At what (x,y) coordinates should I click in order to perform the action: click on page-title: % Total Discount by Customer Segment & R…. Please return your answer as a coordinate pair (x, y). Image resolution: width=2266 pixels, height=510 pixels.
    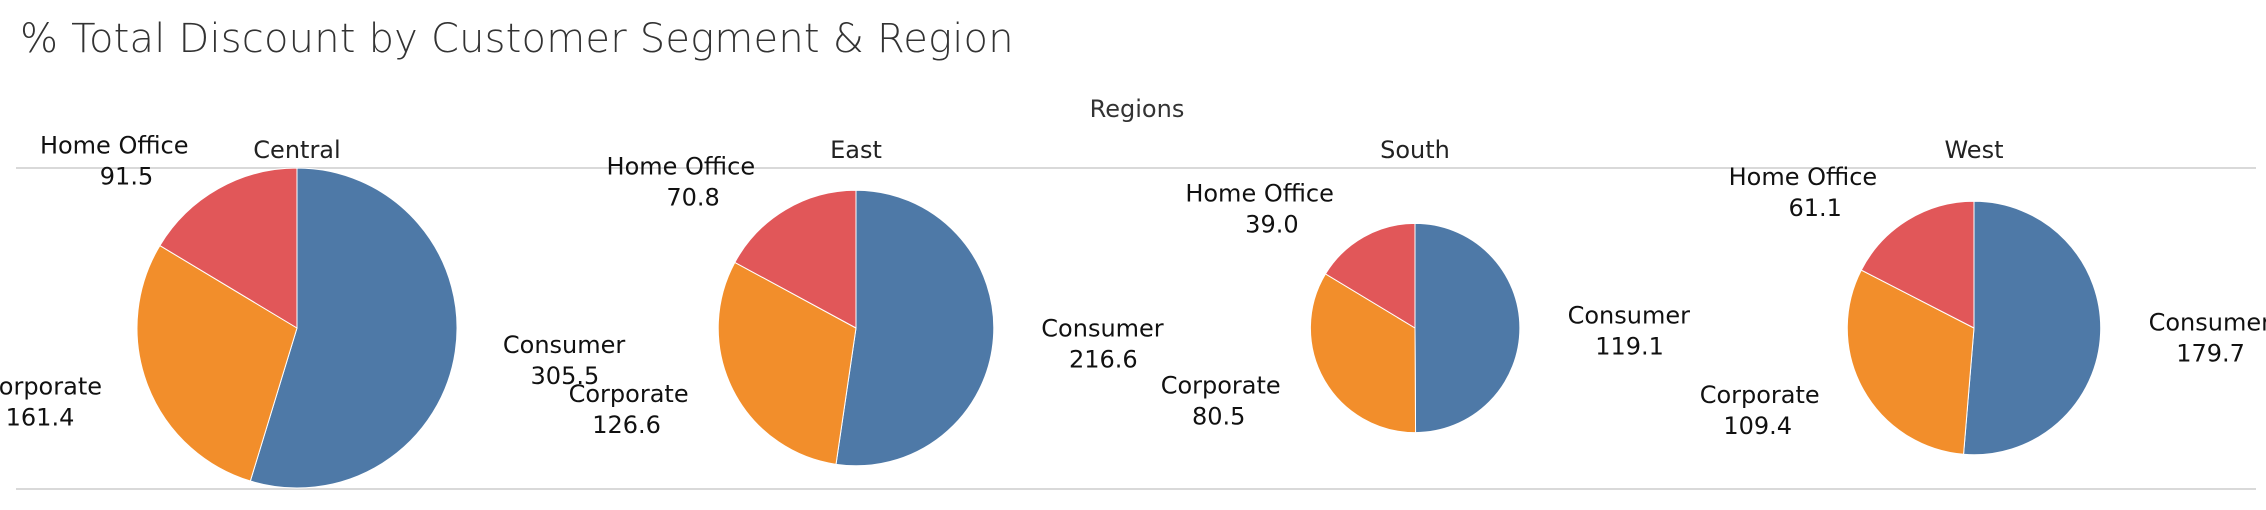
    Looking at the image, I should click on (517, 39).